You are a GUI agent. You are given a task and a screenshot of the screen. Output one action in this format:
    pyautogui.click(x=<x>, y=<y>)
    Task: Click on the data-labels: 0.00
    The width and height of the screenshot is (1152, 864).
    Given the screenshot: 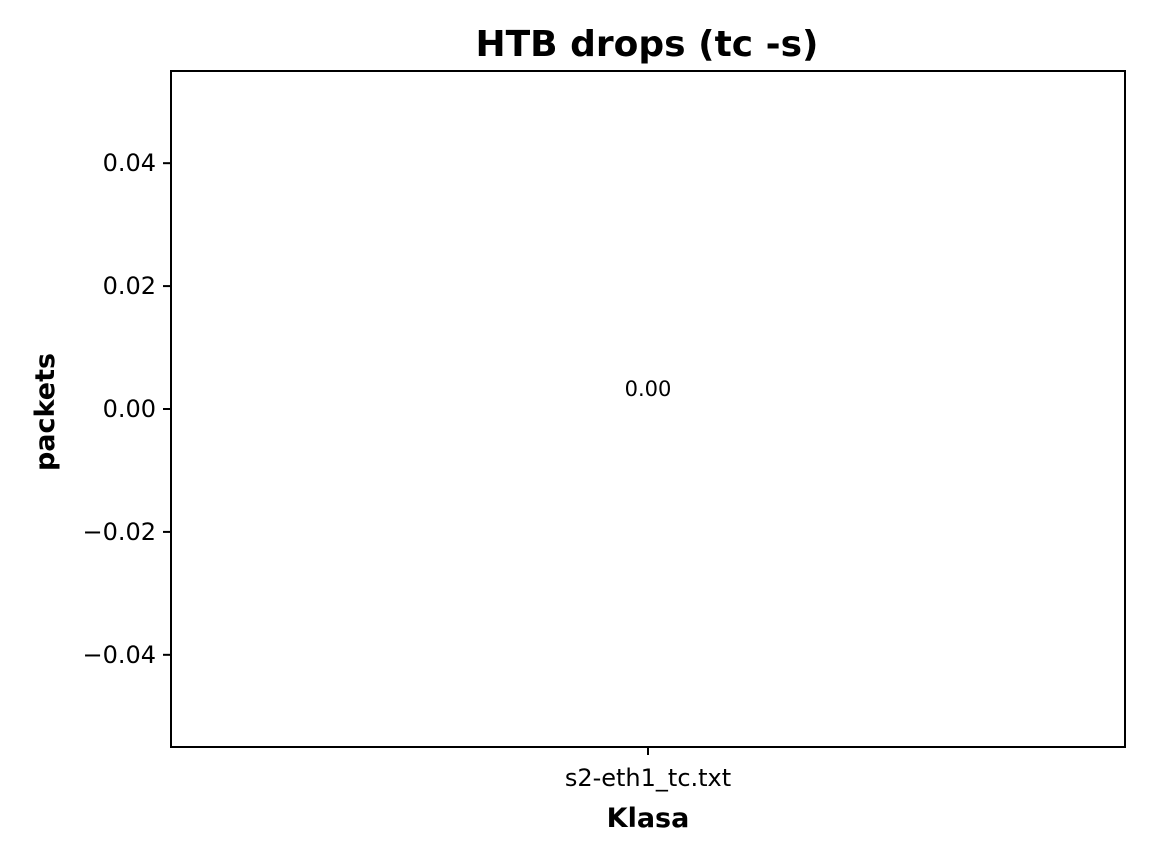 What is the action you would take?
    pyautogui.click(x=648, y=389)
    